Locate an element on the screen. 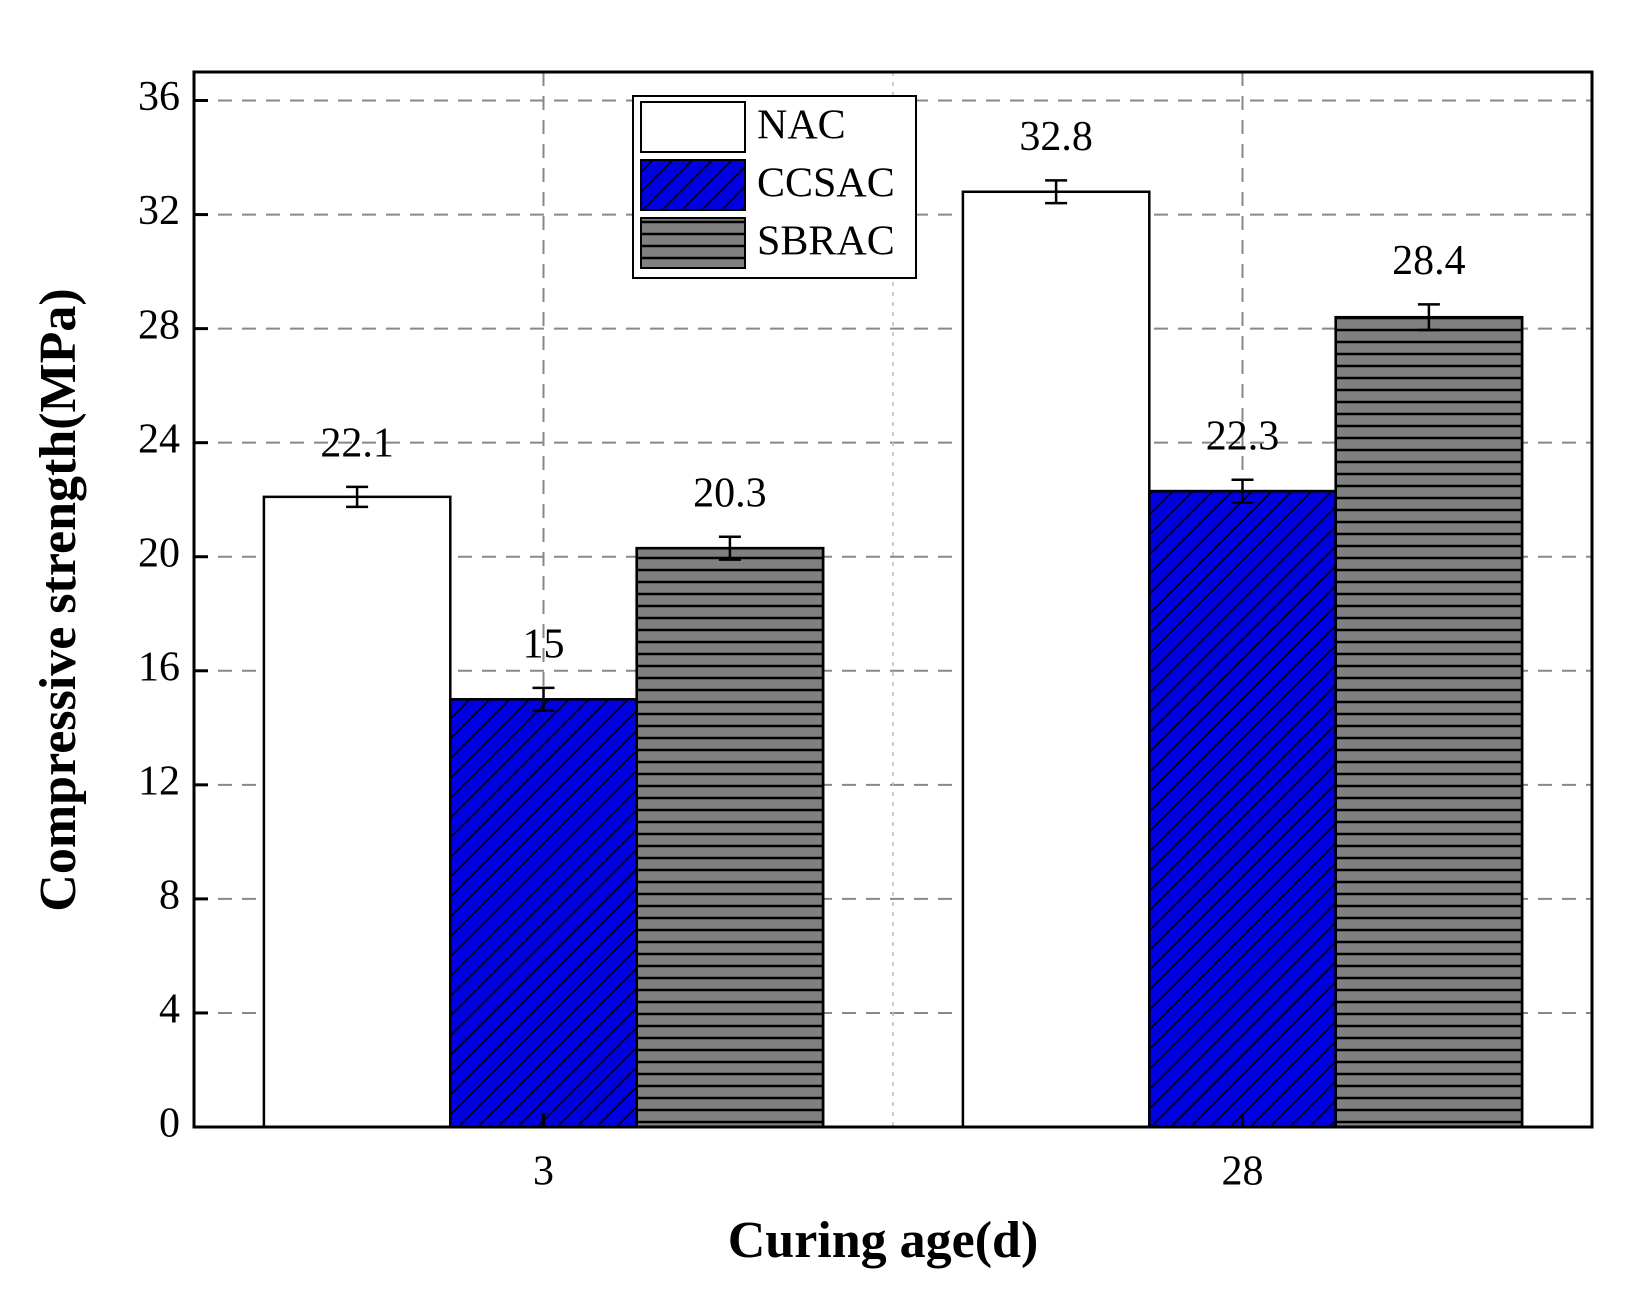 This screenshot has height=1308, width=1650. y-tick-label: 4 is located at coordinates (169, 1010).